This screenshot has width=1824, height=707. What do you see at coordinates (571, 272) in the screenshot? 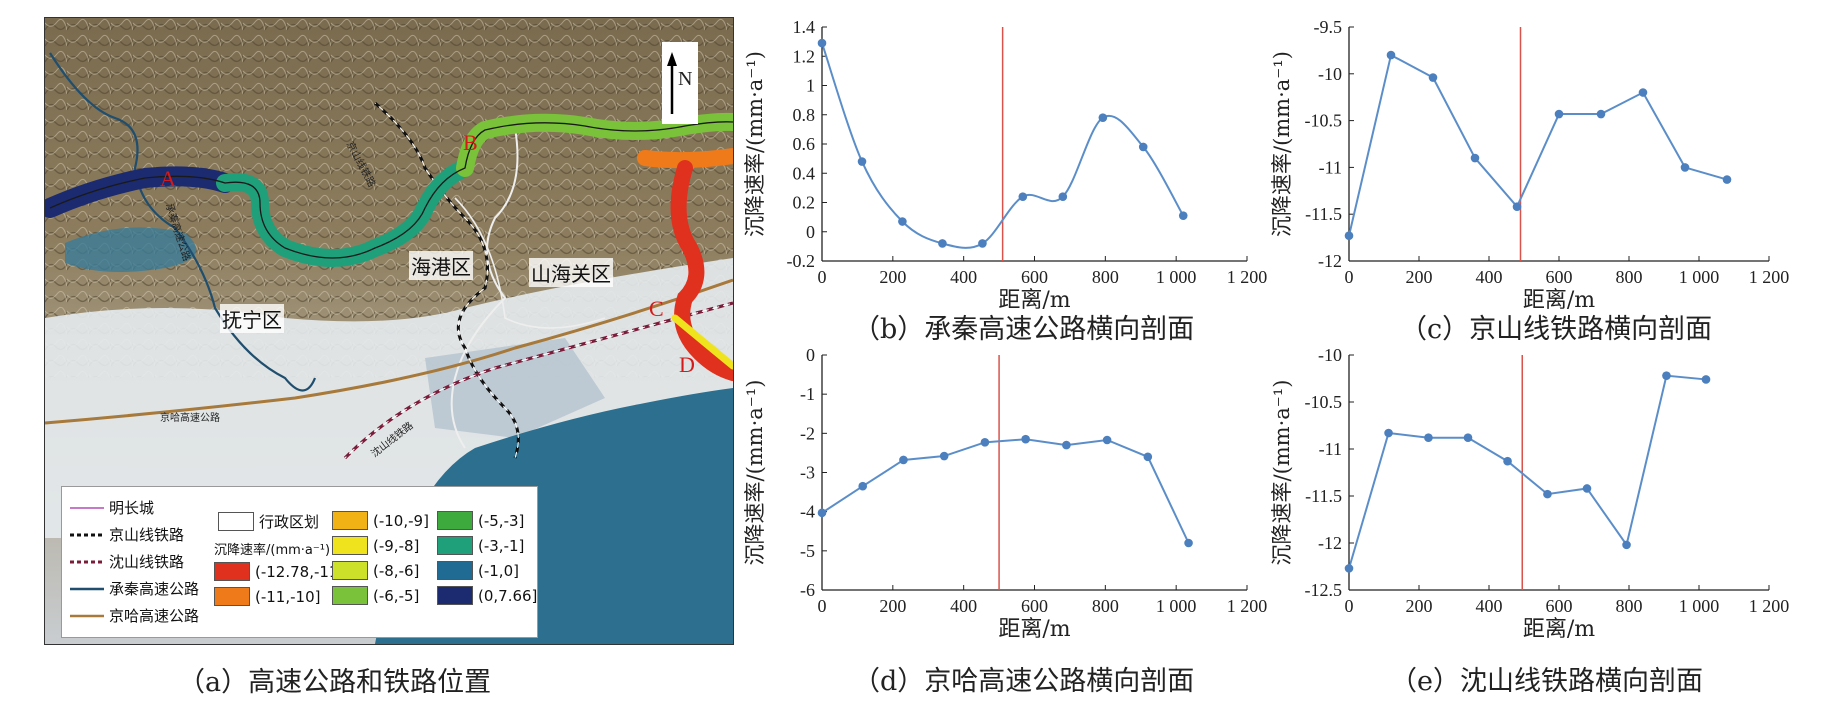
I see `district-label-shanhaiguan: 山海关区` at bounding box center [571, 272].